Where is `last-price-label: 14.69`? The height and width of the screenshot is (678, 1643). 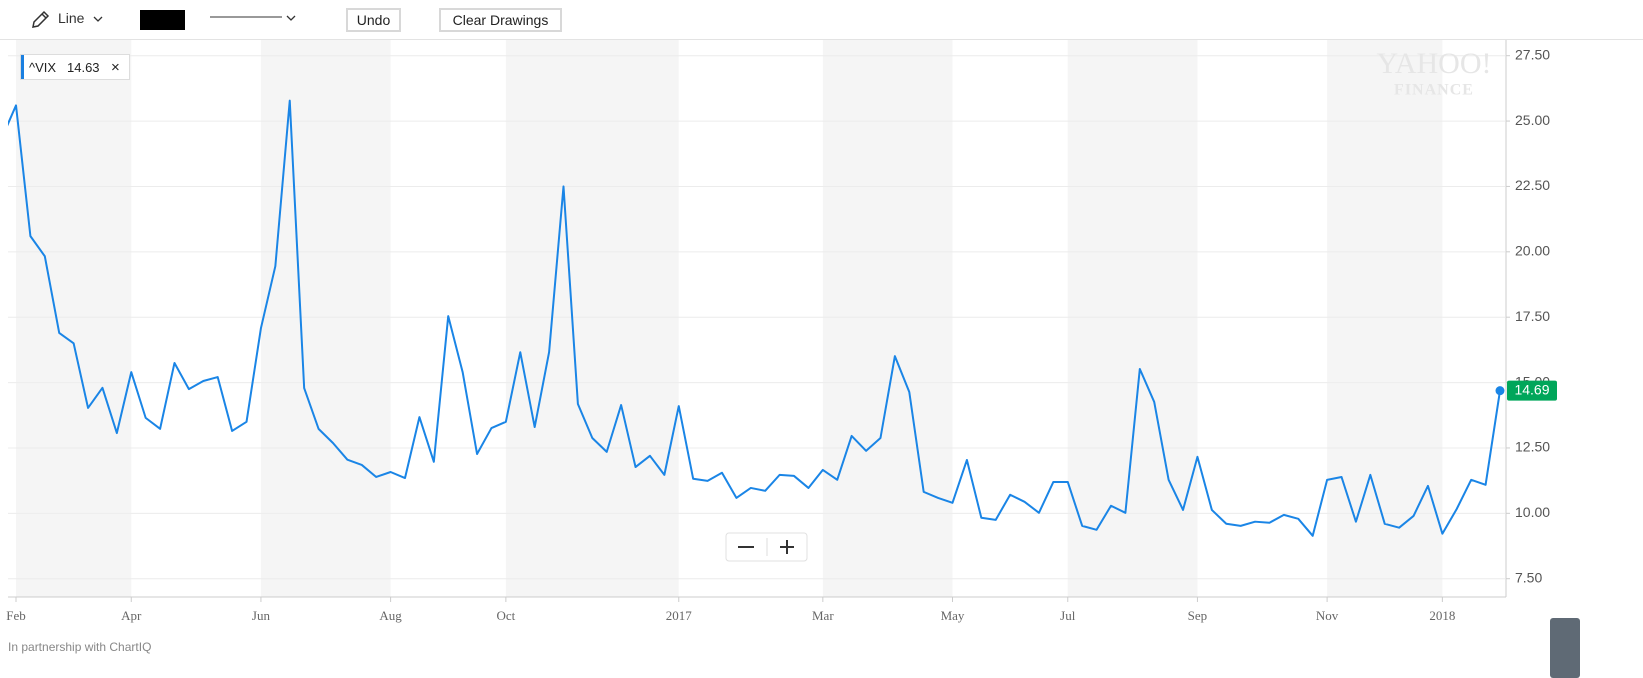 last-price-label: 14.69 is located at coordinates (1531, 389).